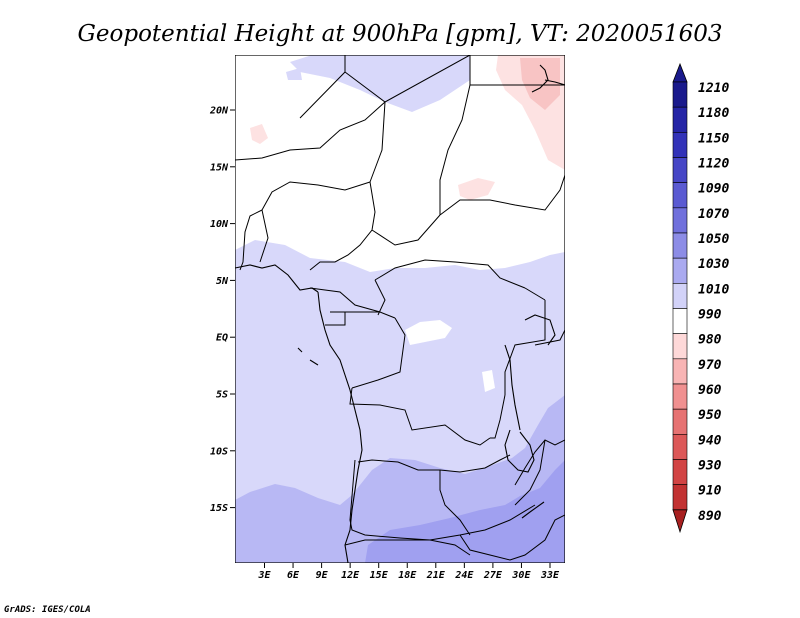  I want to click on contour-1010-north-spot, so click(294, 74).